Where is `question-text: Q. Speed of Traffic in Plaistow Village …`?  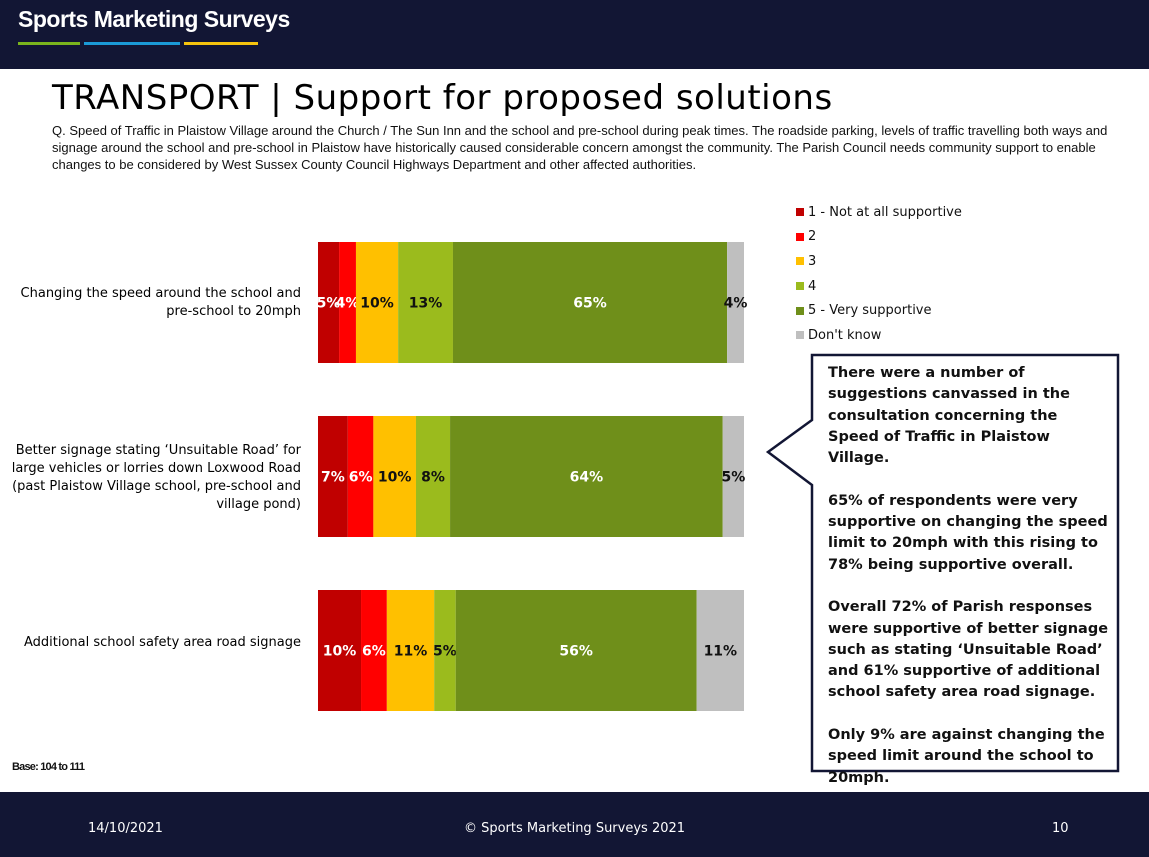 question-text: Q. Speed of Traffic in Plaistow Village … is located at coordinates (580, 147).